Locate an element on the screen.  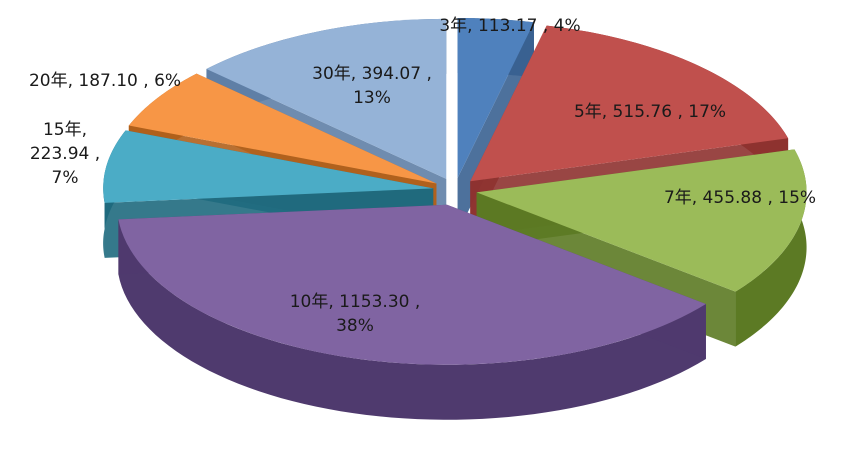
slice-label-3: 10年, 1153.30 , 38% is located at coordinates (355, 314).